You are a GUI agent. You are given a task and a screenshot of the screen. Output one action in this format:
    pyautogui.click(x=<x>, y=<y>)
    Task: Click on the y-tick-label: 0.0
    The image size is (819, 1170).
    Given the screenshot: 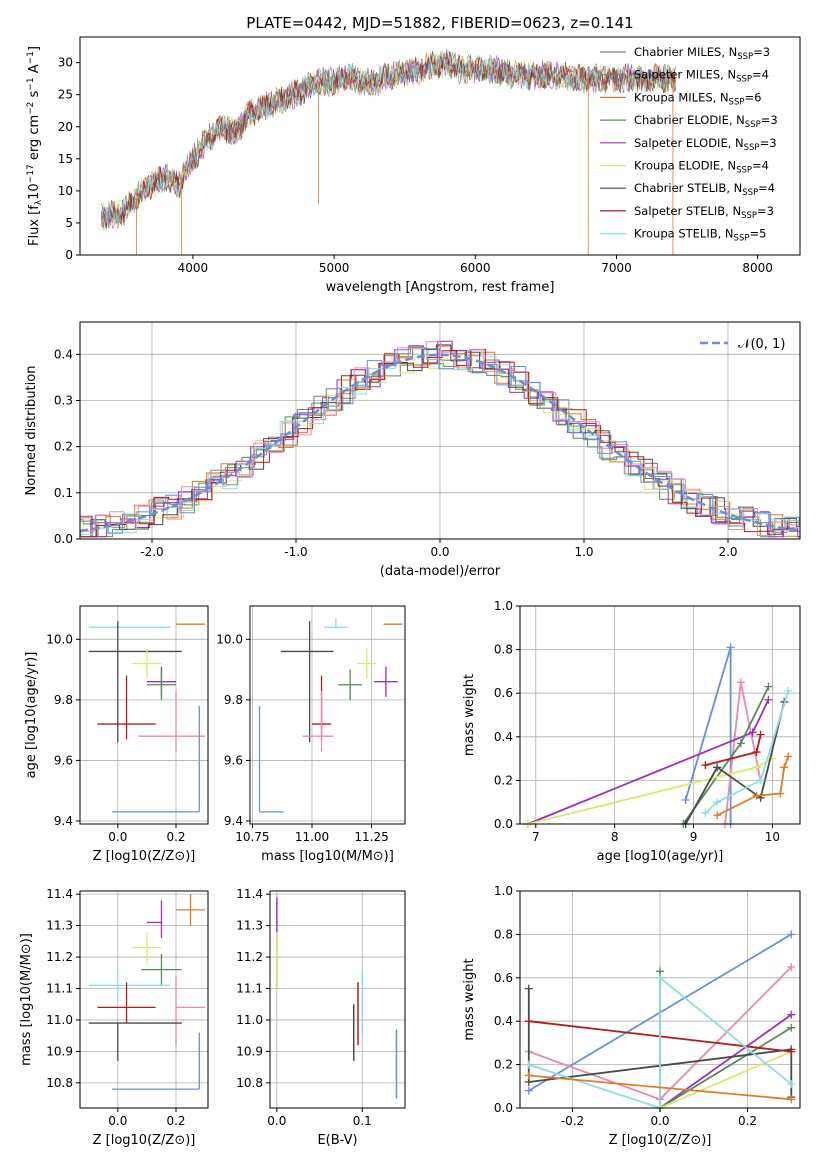 What is the action you would take?
    pyautogui.click(x=63, y=539)
    